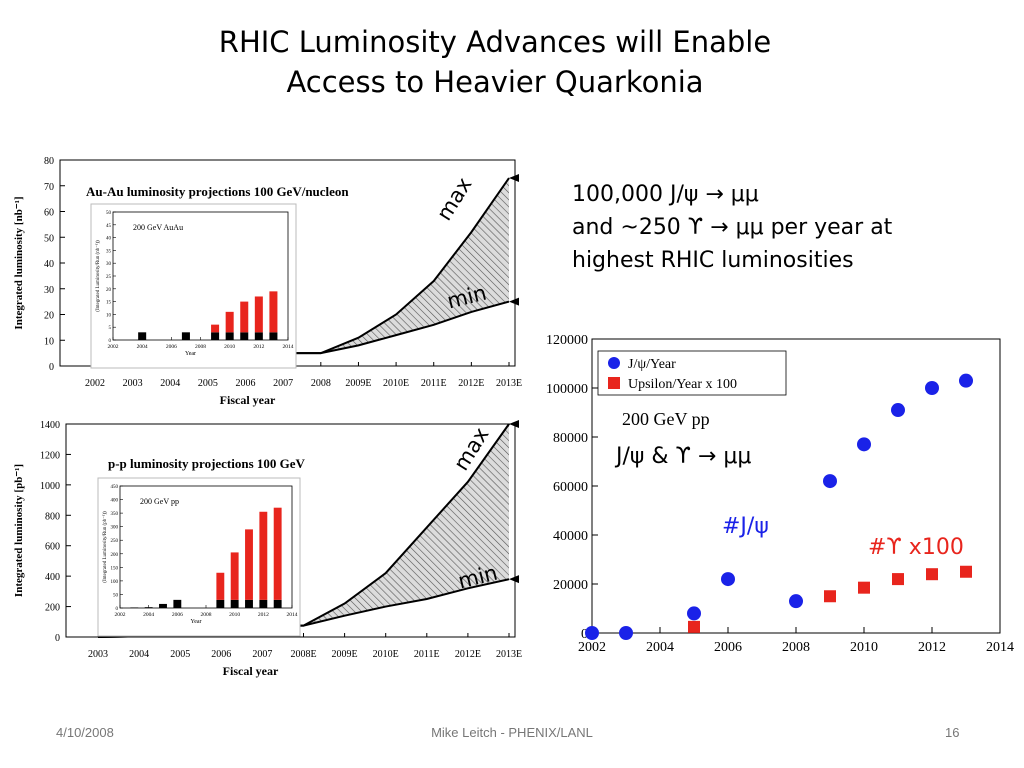 The height and width of the screenshot is (768, 1024). Describe the element at coordinates (115, 582) in the screenshot. I see `inset-y-tick-label: 100` at that location.